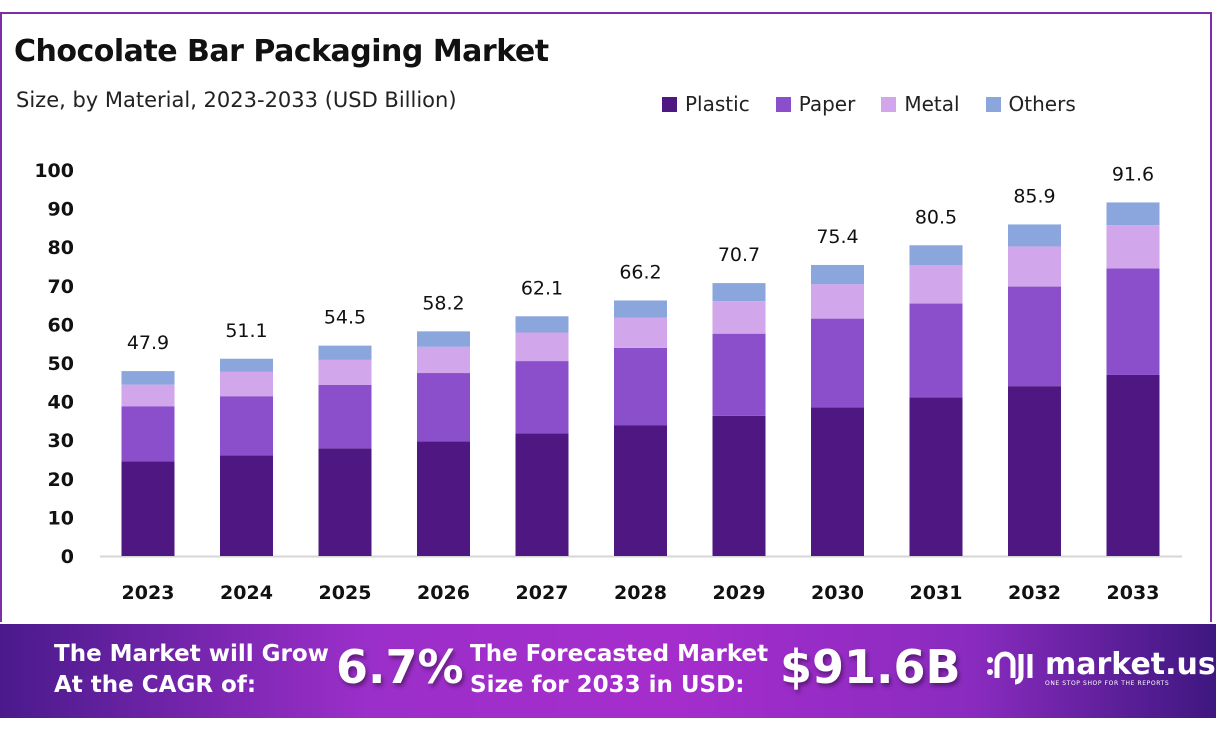 Image resolution: width=1216 pixels, height=733 pixels. Describe the element at coordinates (936, 284) in the screenshot. I see `bar-segment-metal-2031` at that location.